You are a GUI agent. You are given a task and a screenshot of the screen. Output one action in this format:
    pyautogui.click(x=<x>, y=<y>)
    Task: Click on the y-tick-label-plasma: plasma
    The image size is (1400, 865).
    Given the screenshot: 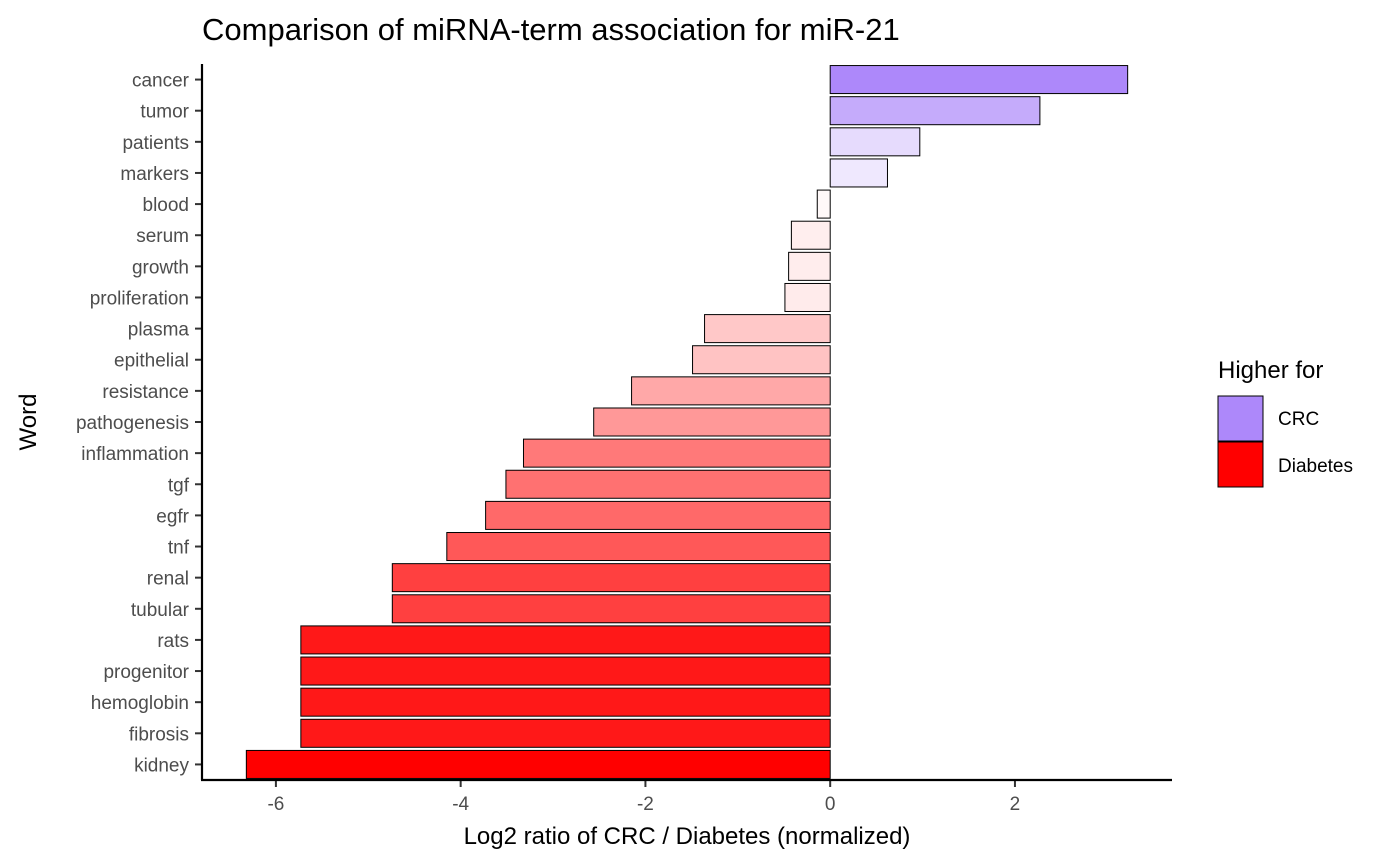 What is the action you would take?
    pyautogui.click(x=159, y=330)
    